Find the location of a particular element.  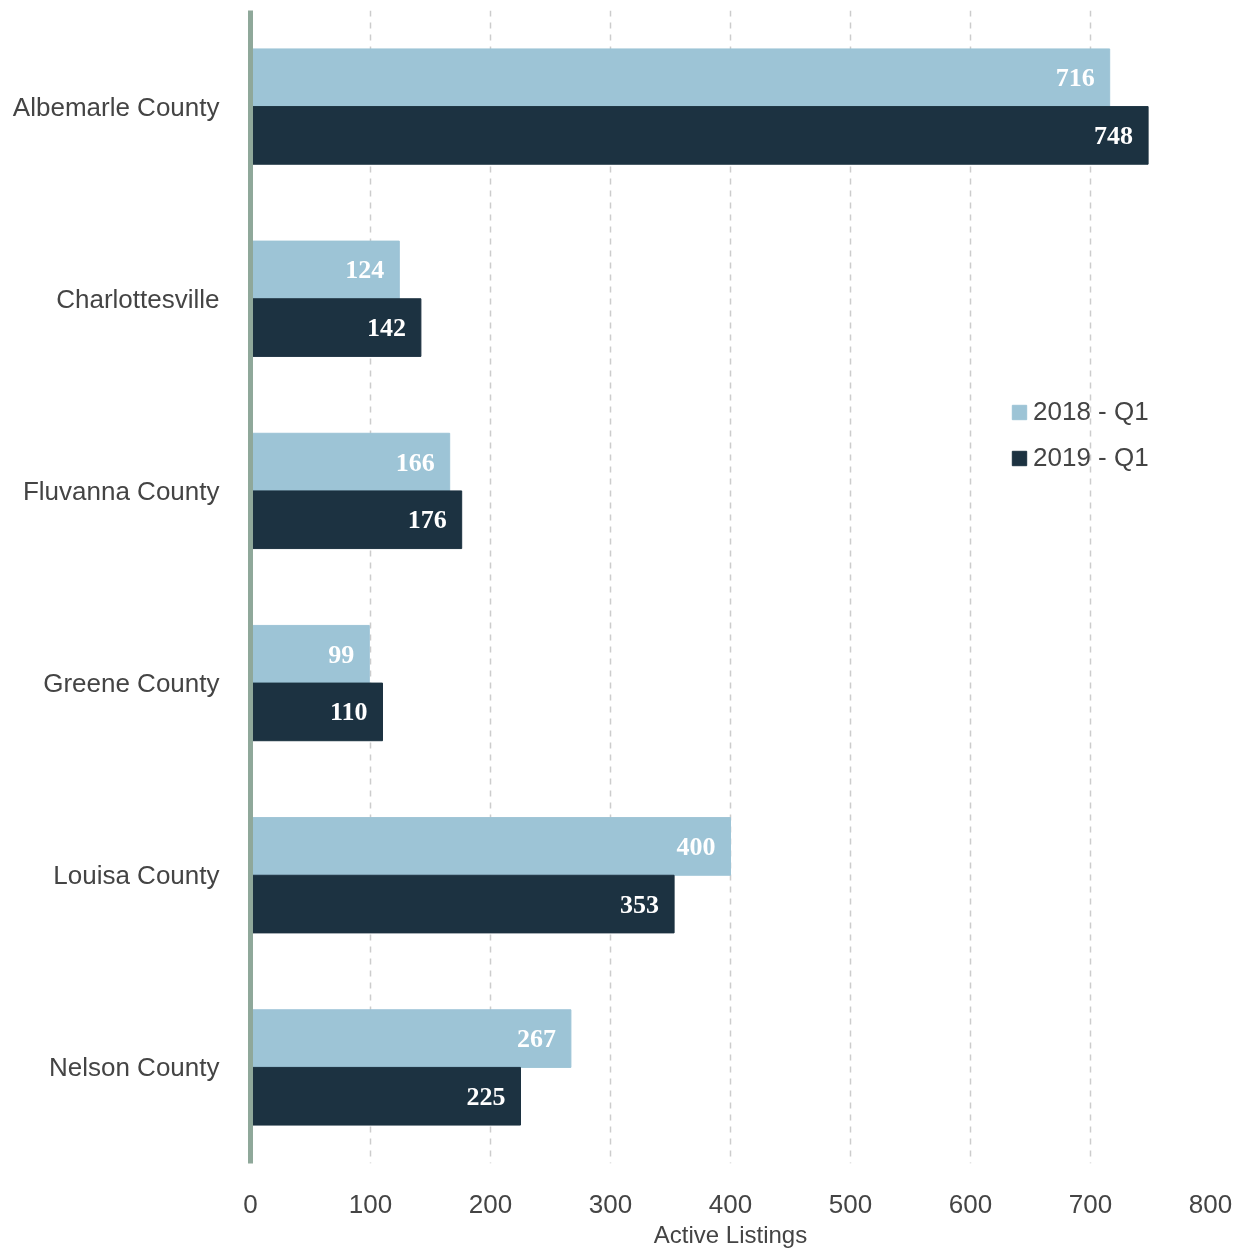

data-label: 748 is located at coordinates (1114, 135).